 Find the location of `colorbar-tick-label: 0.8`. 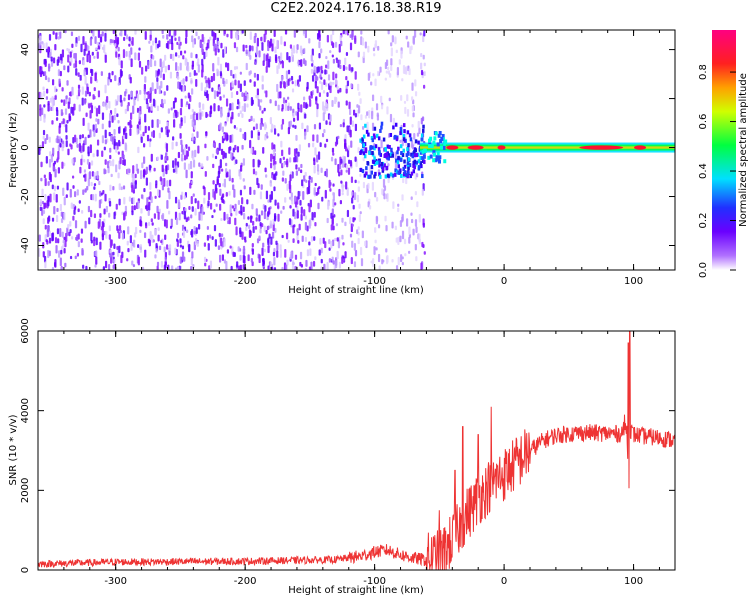

colorbar-tick-label: 0.8 is located at coordinates (703, 72).